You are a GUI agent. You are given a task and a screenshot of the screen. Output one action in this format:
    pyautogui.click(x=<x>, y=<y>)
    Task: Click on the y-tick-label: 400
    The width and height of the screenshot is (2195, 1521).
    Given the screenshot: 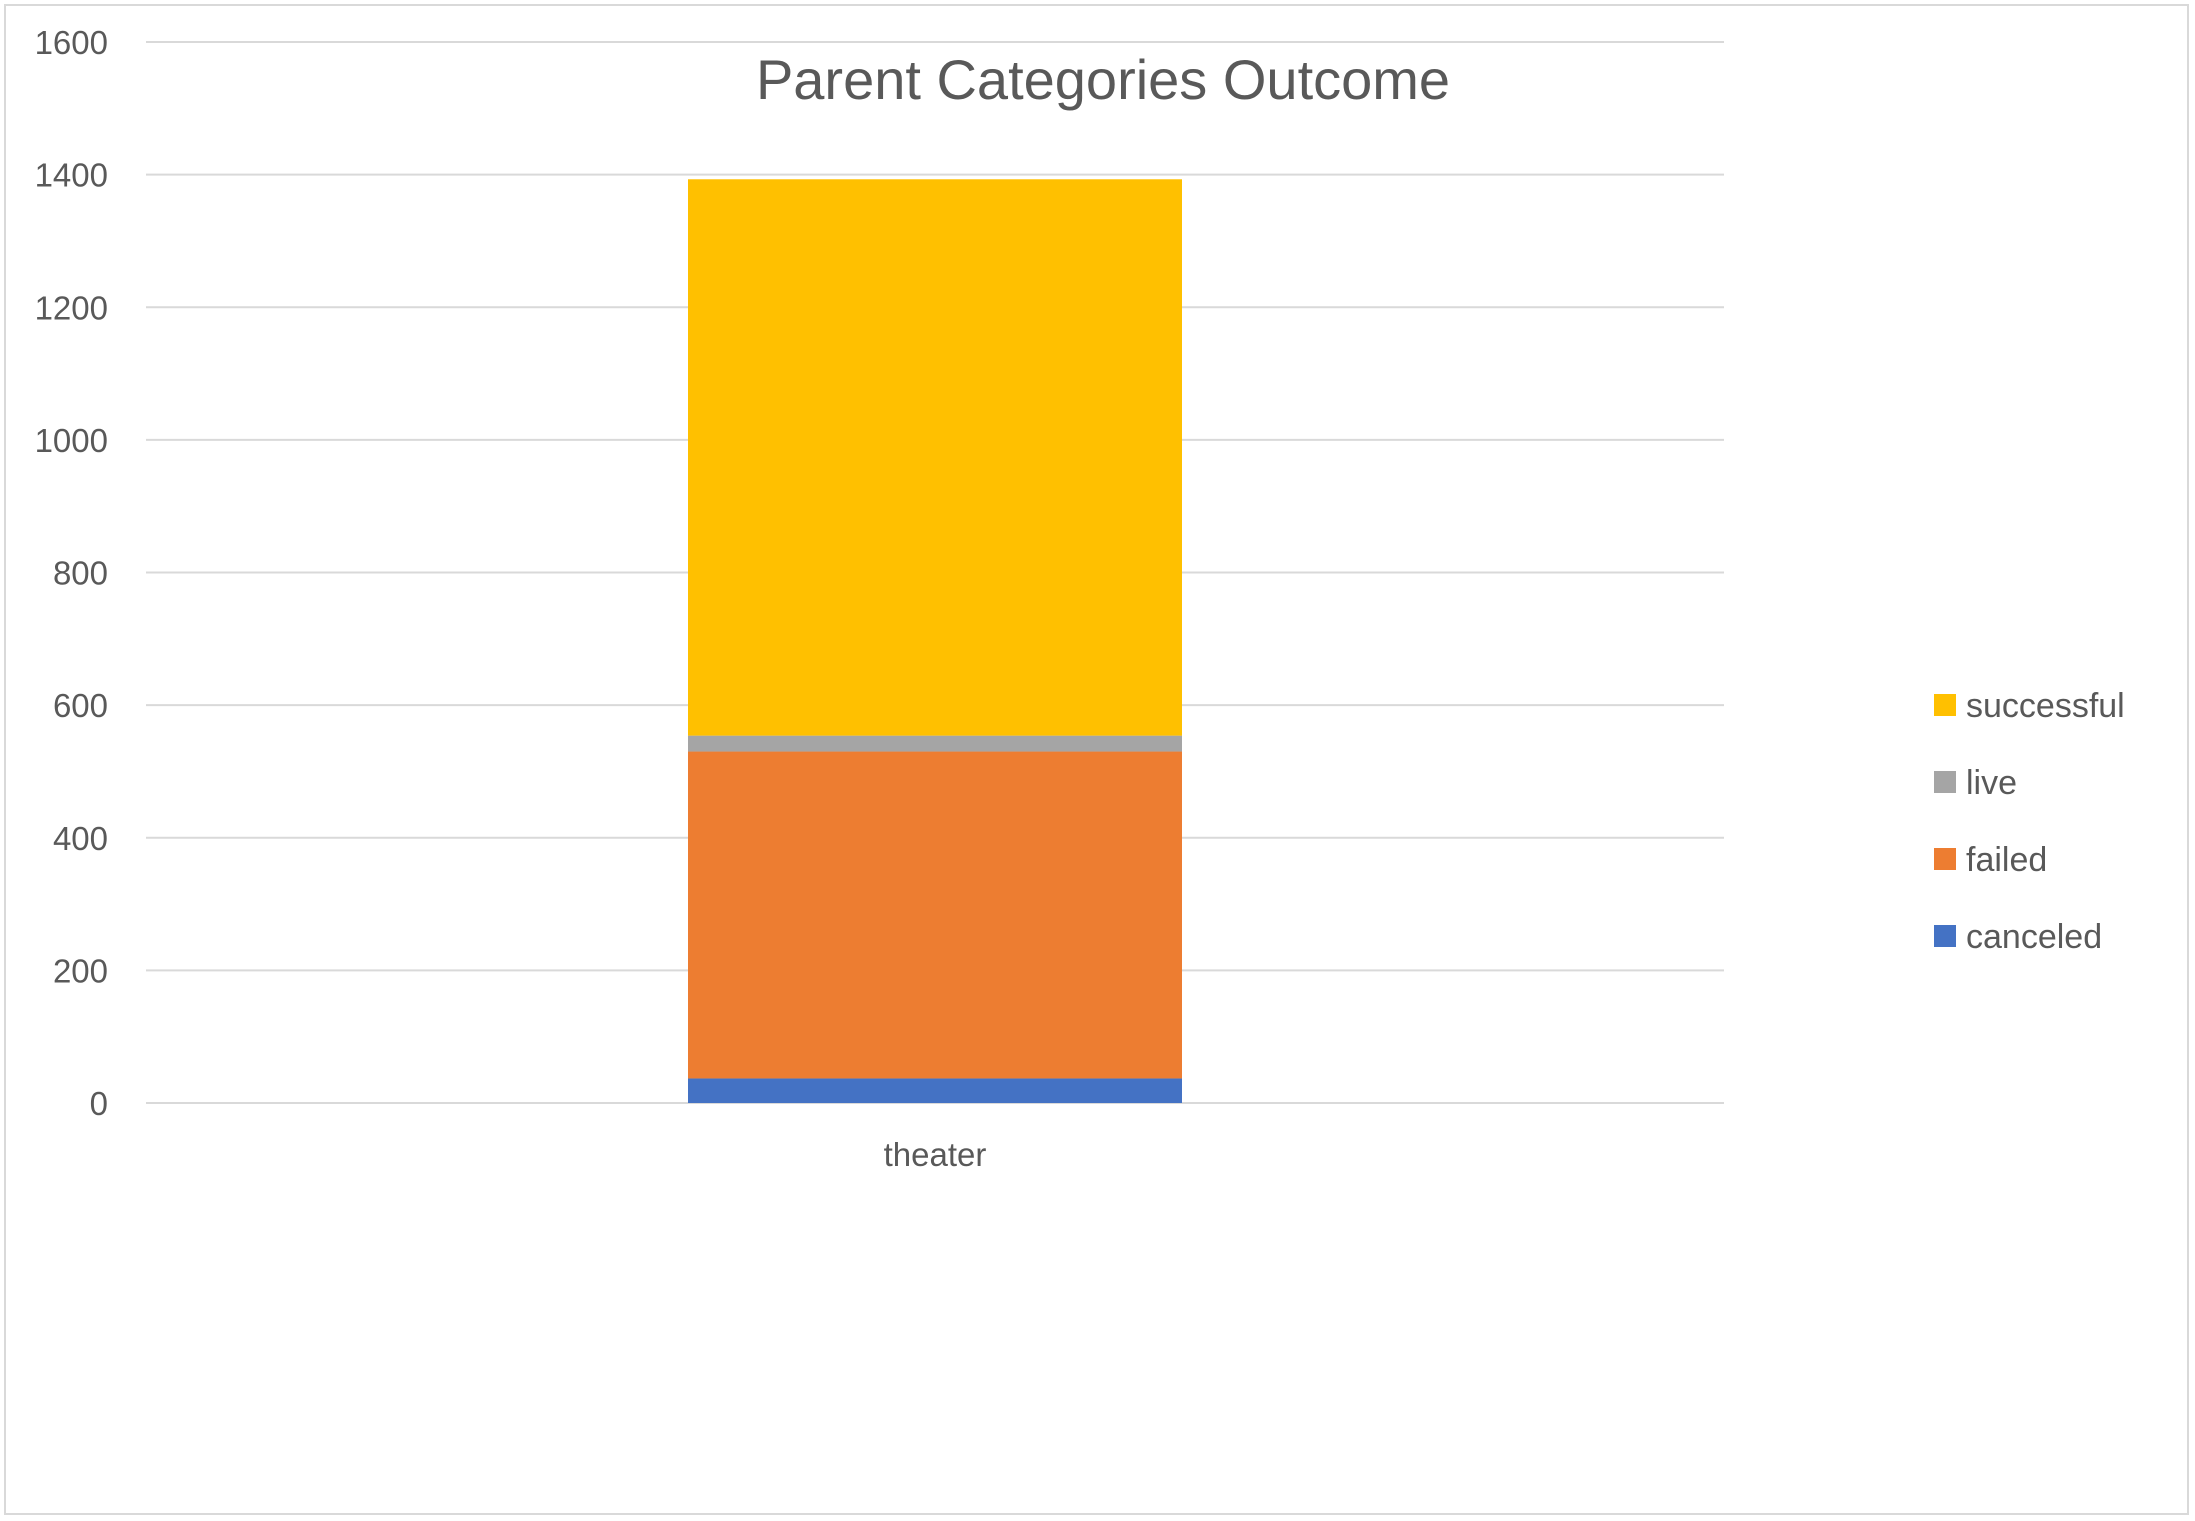 What is the action you would take?
    pyautogui.click(x=80, y=838)
    